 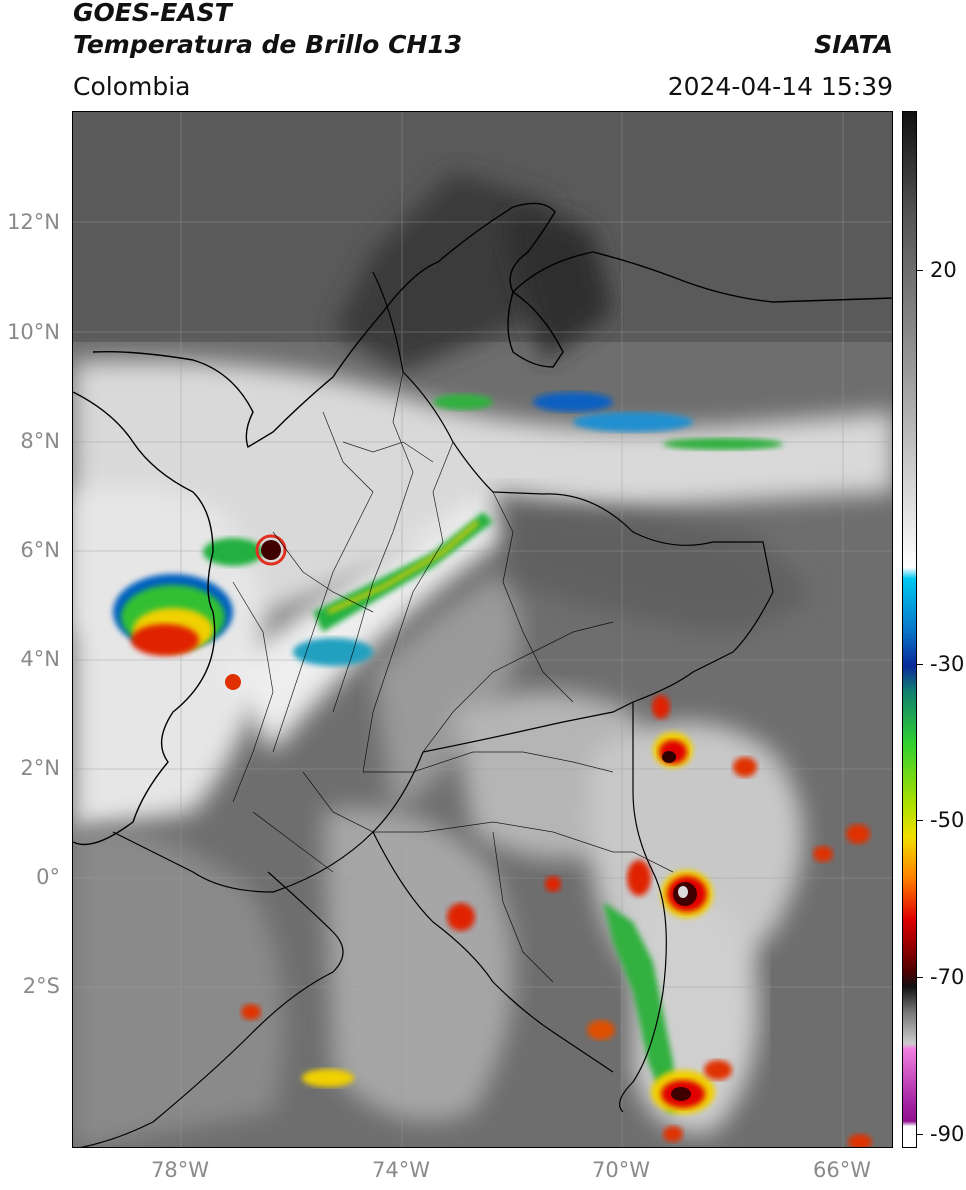 I want to click on lat-label-12n: 12°N, so click(x=33, y=222).